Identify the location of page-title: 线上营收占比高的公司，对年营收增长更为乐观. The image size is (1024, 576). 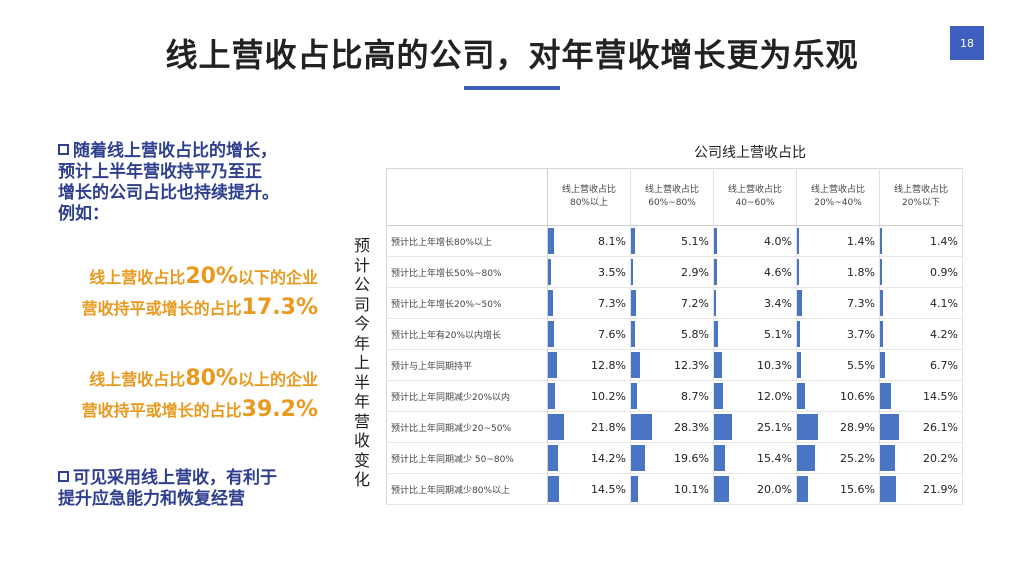
(512, 55).